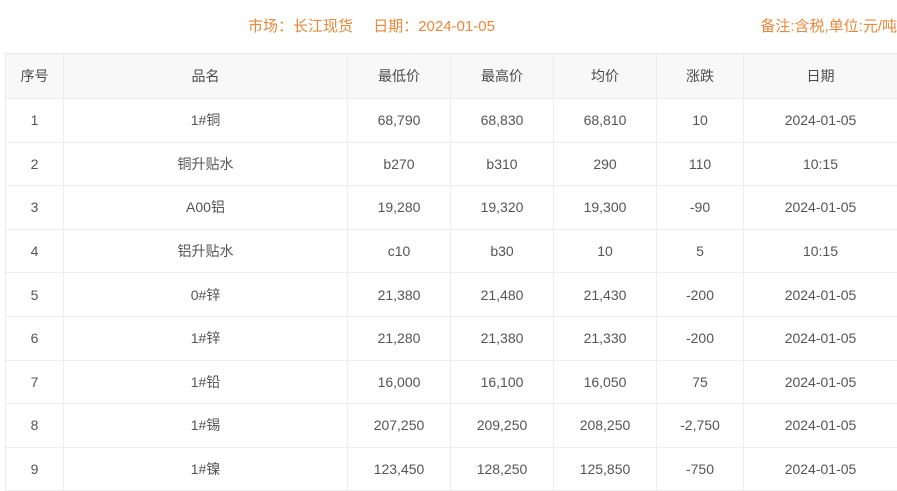  What do you see at coordinates (206, 208) in the screenshot?
I see `cell-name: A00铝` at bounding box center [206, 208].